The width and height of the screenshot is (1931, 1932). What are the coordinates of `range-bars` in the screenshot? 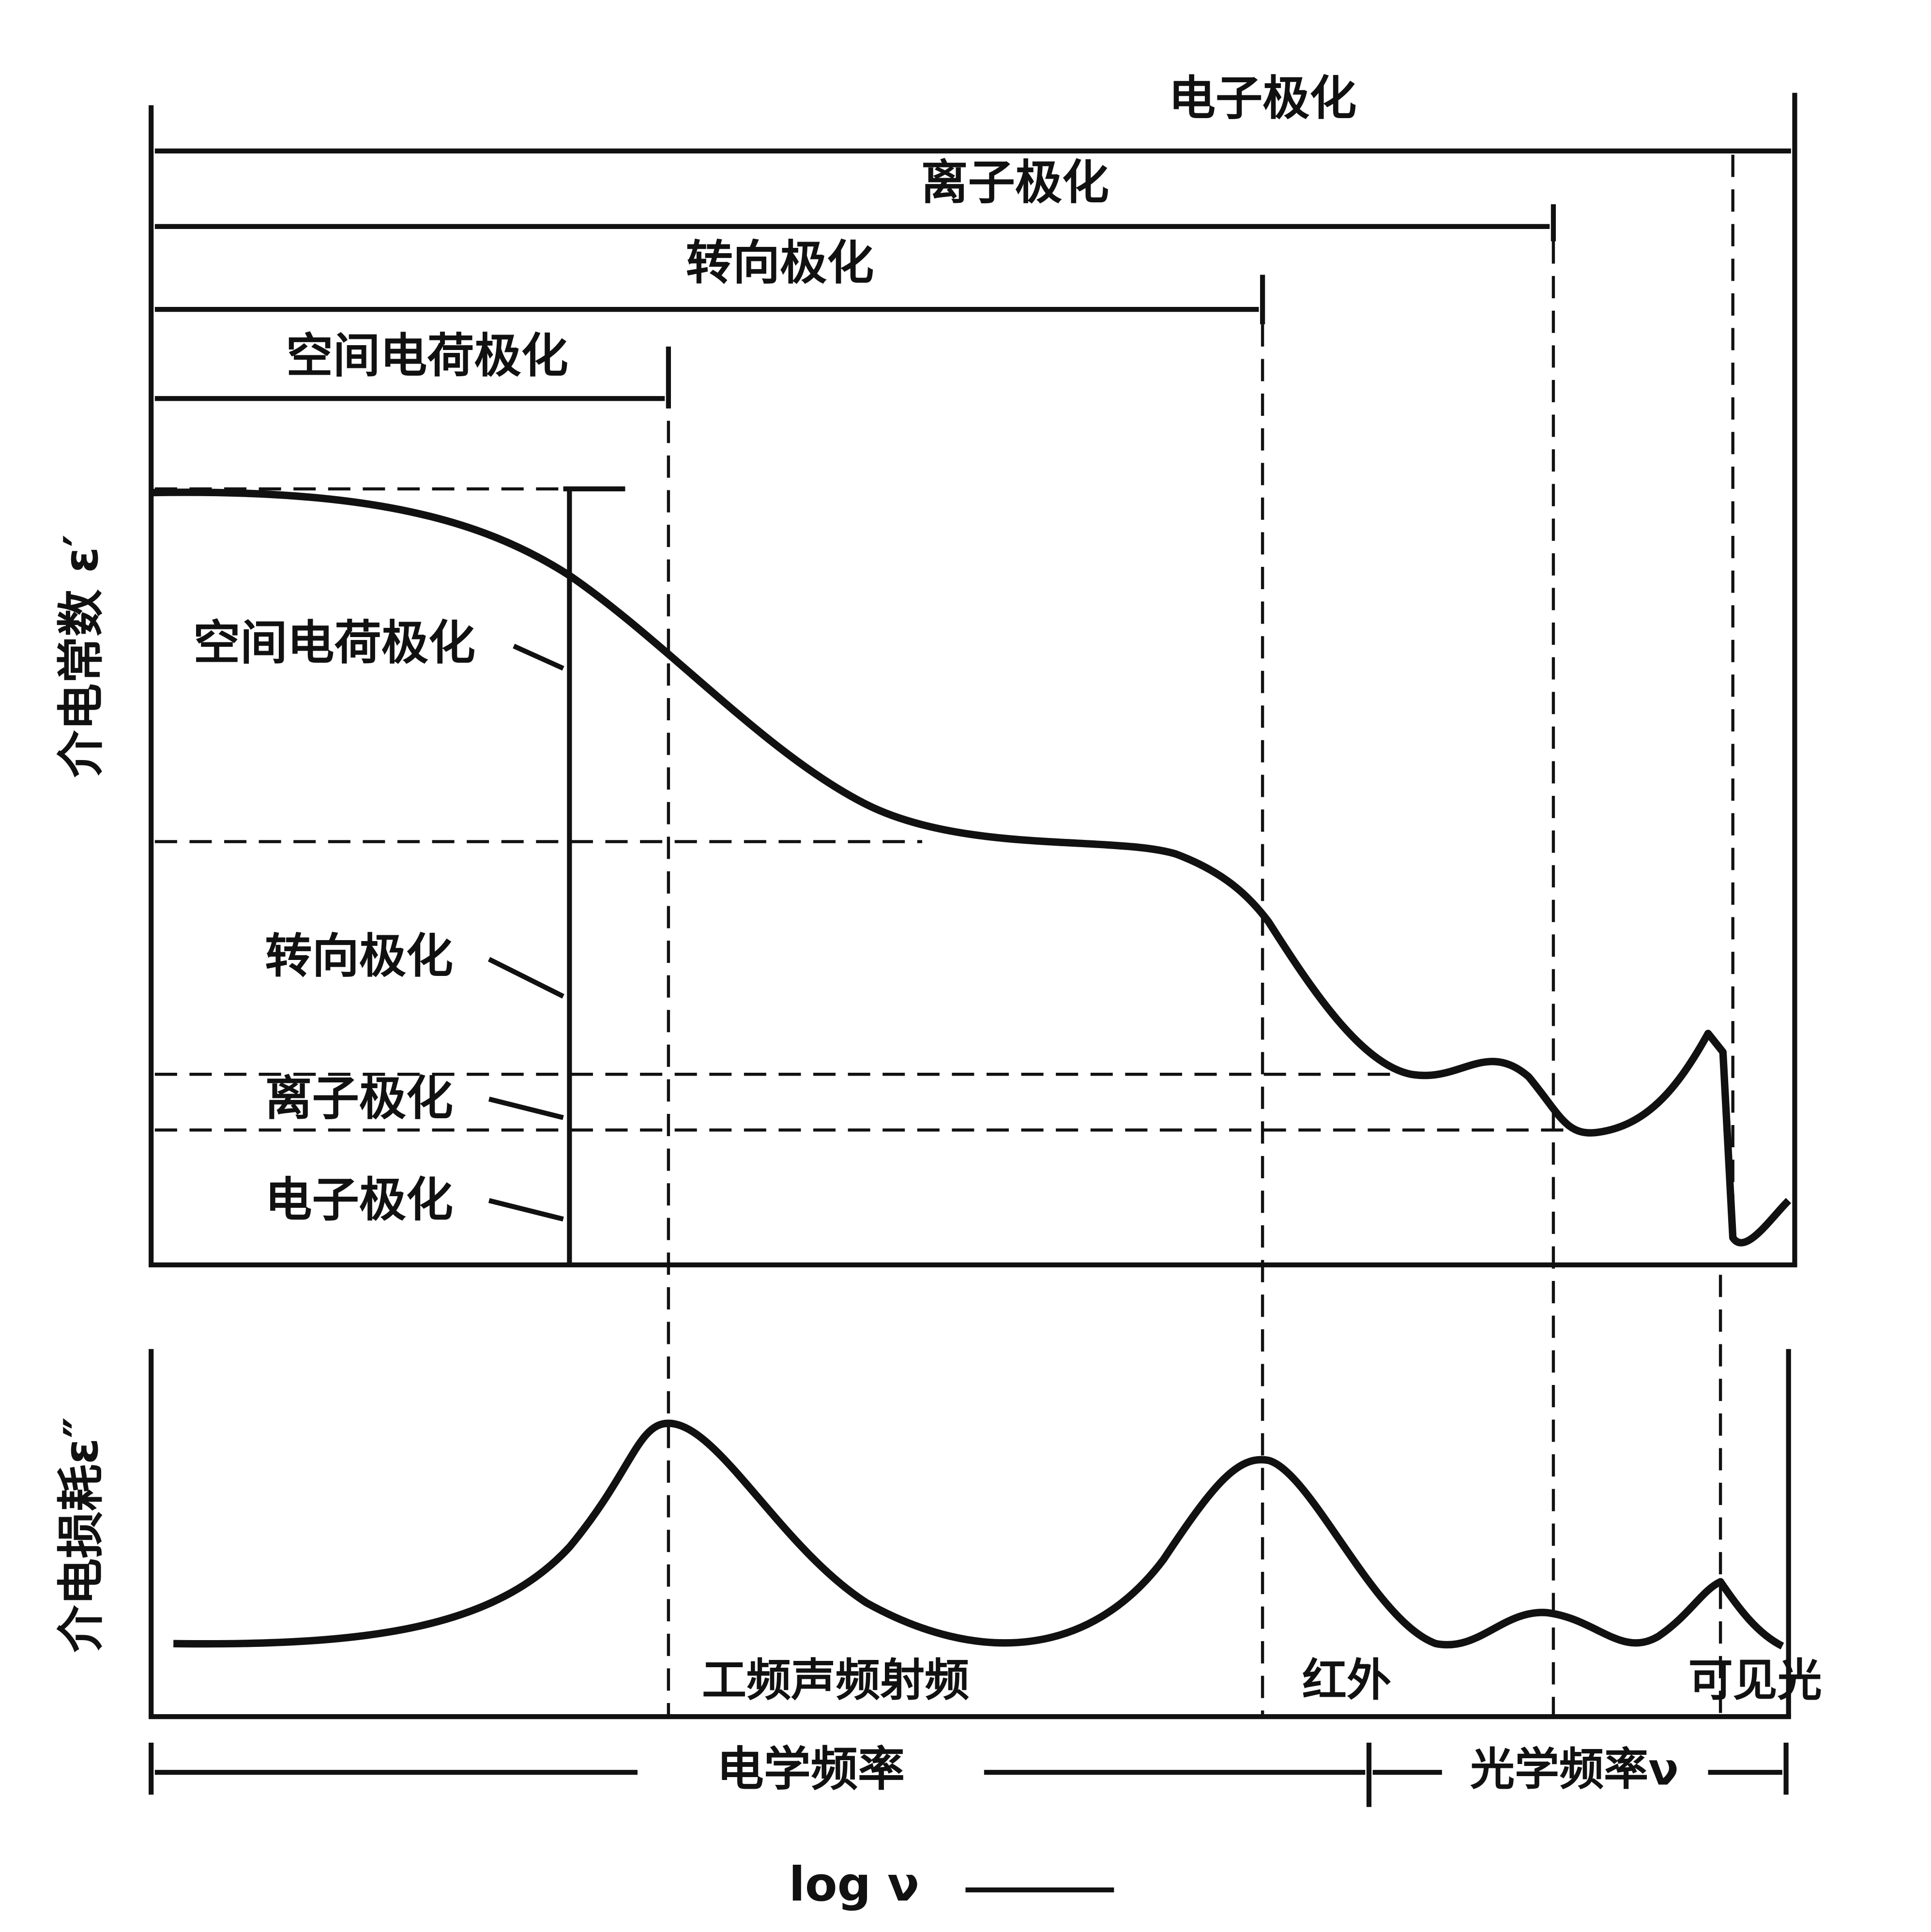 It's located at (972, 279).